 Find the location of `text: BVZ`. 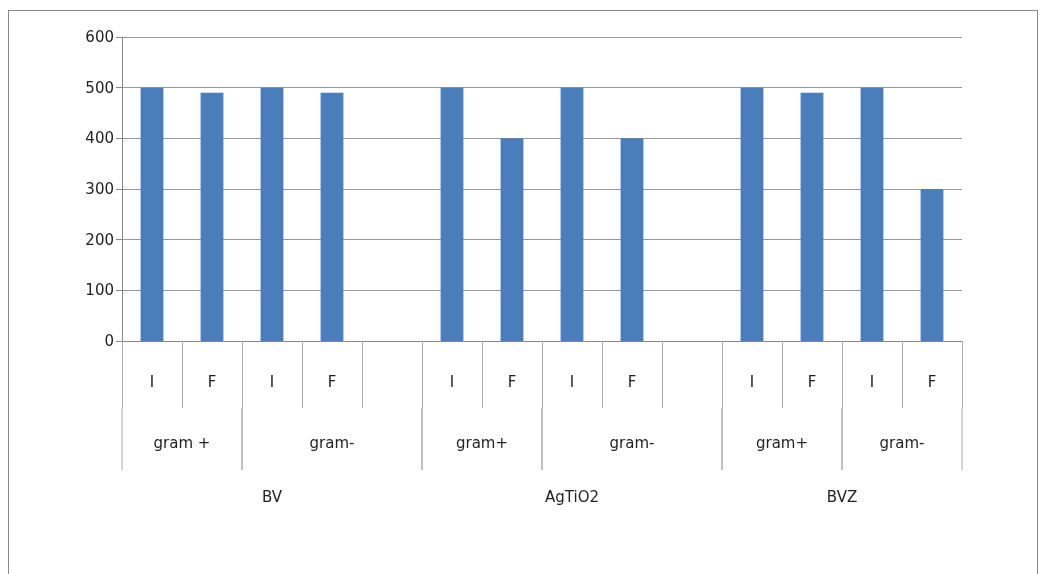

text: BVZ is located at coordinates (842, 497).